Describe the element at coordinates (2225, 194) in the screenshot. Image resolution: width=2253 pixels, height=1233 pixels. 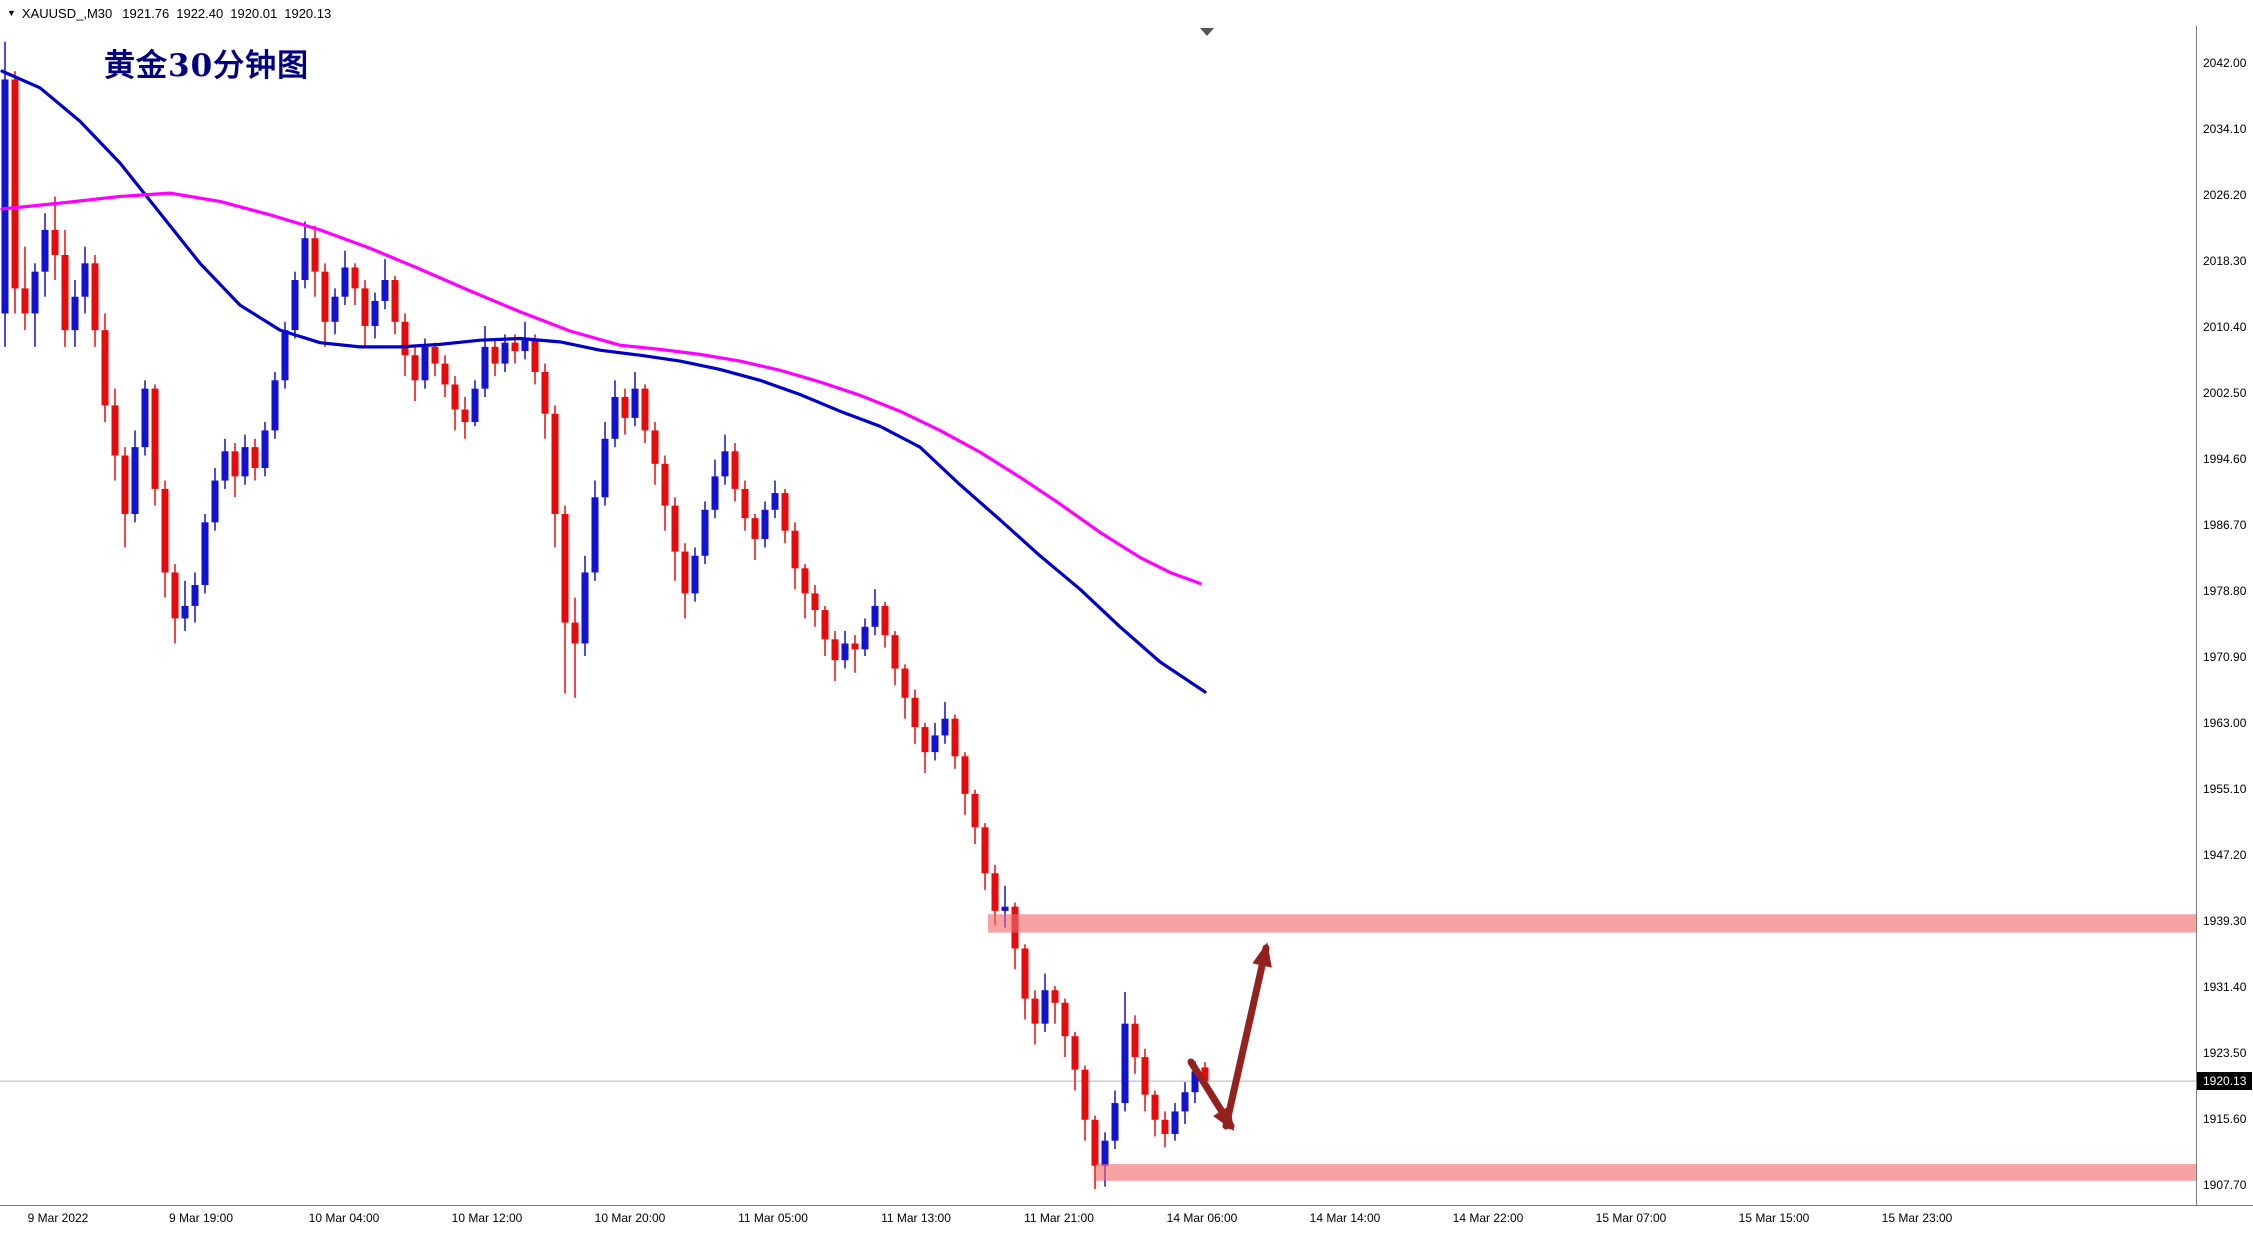
I see `price-tick-label: 2026.20` at that location.